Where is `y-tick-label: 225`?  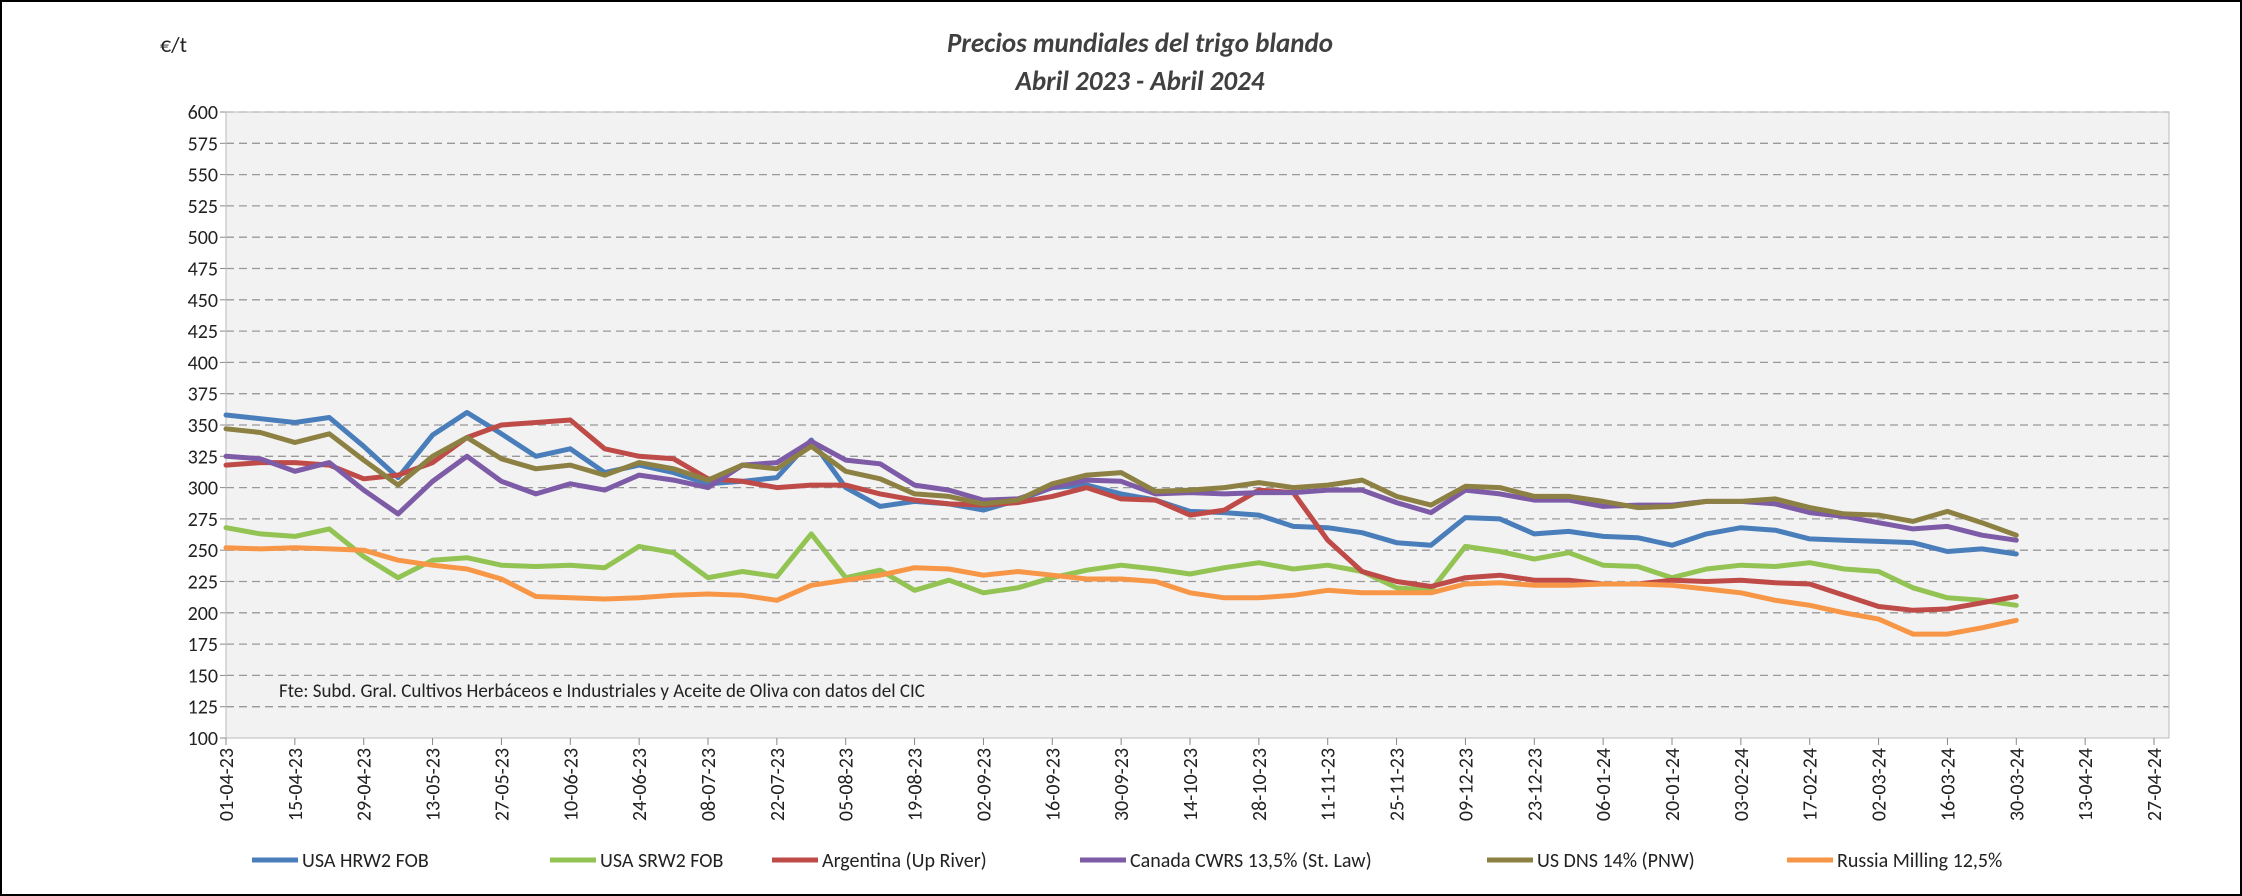
y-tick-label: 225 is located at coordinates (203, 583).